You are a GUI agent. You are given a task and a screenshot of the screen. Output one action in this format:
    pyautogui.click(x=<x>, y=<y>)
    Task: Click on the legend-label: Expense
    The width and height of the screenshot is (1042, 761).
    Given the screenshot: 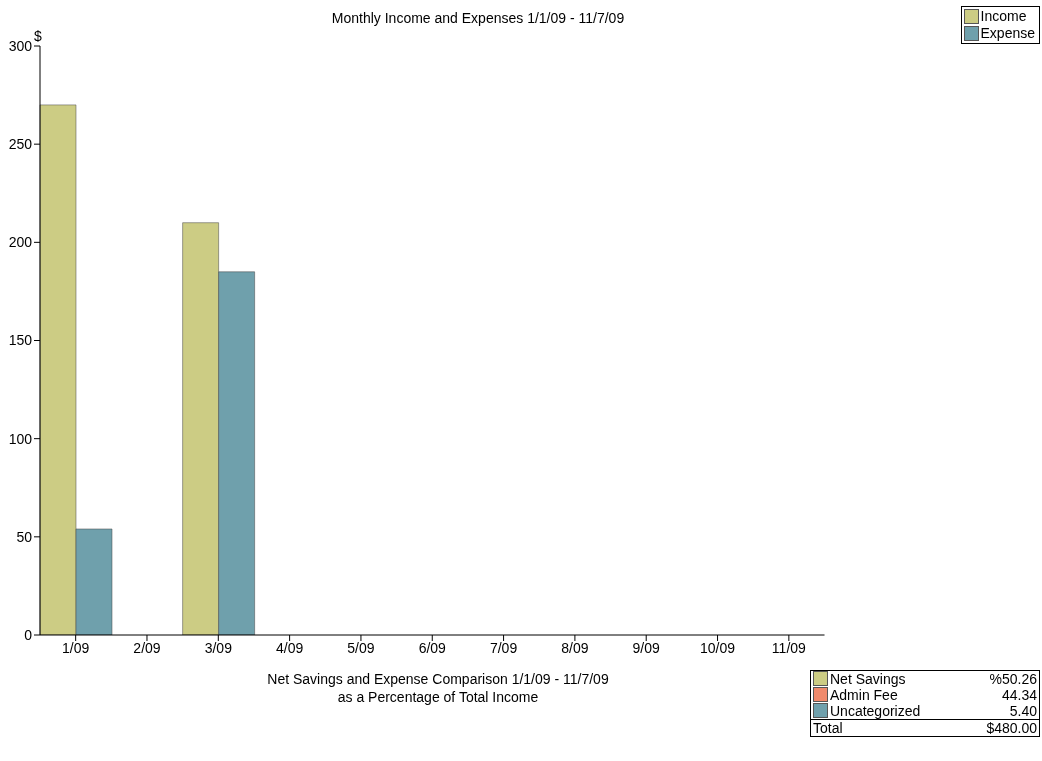 What is the action you would take?
    pyautogui.click(x=1007, y=33)
    